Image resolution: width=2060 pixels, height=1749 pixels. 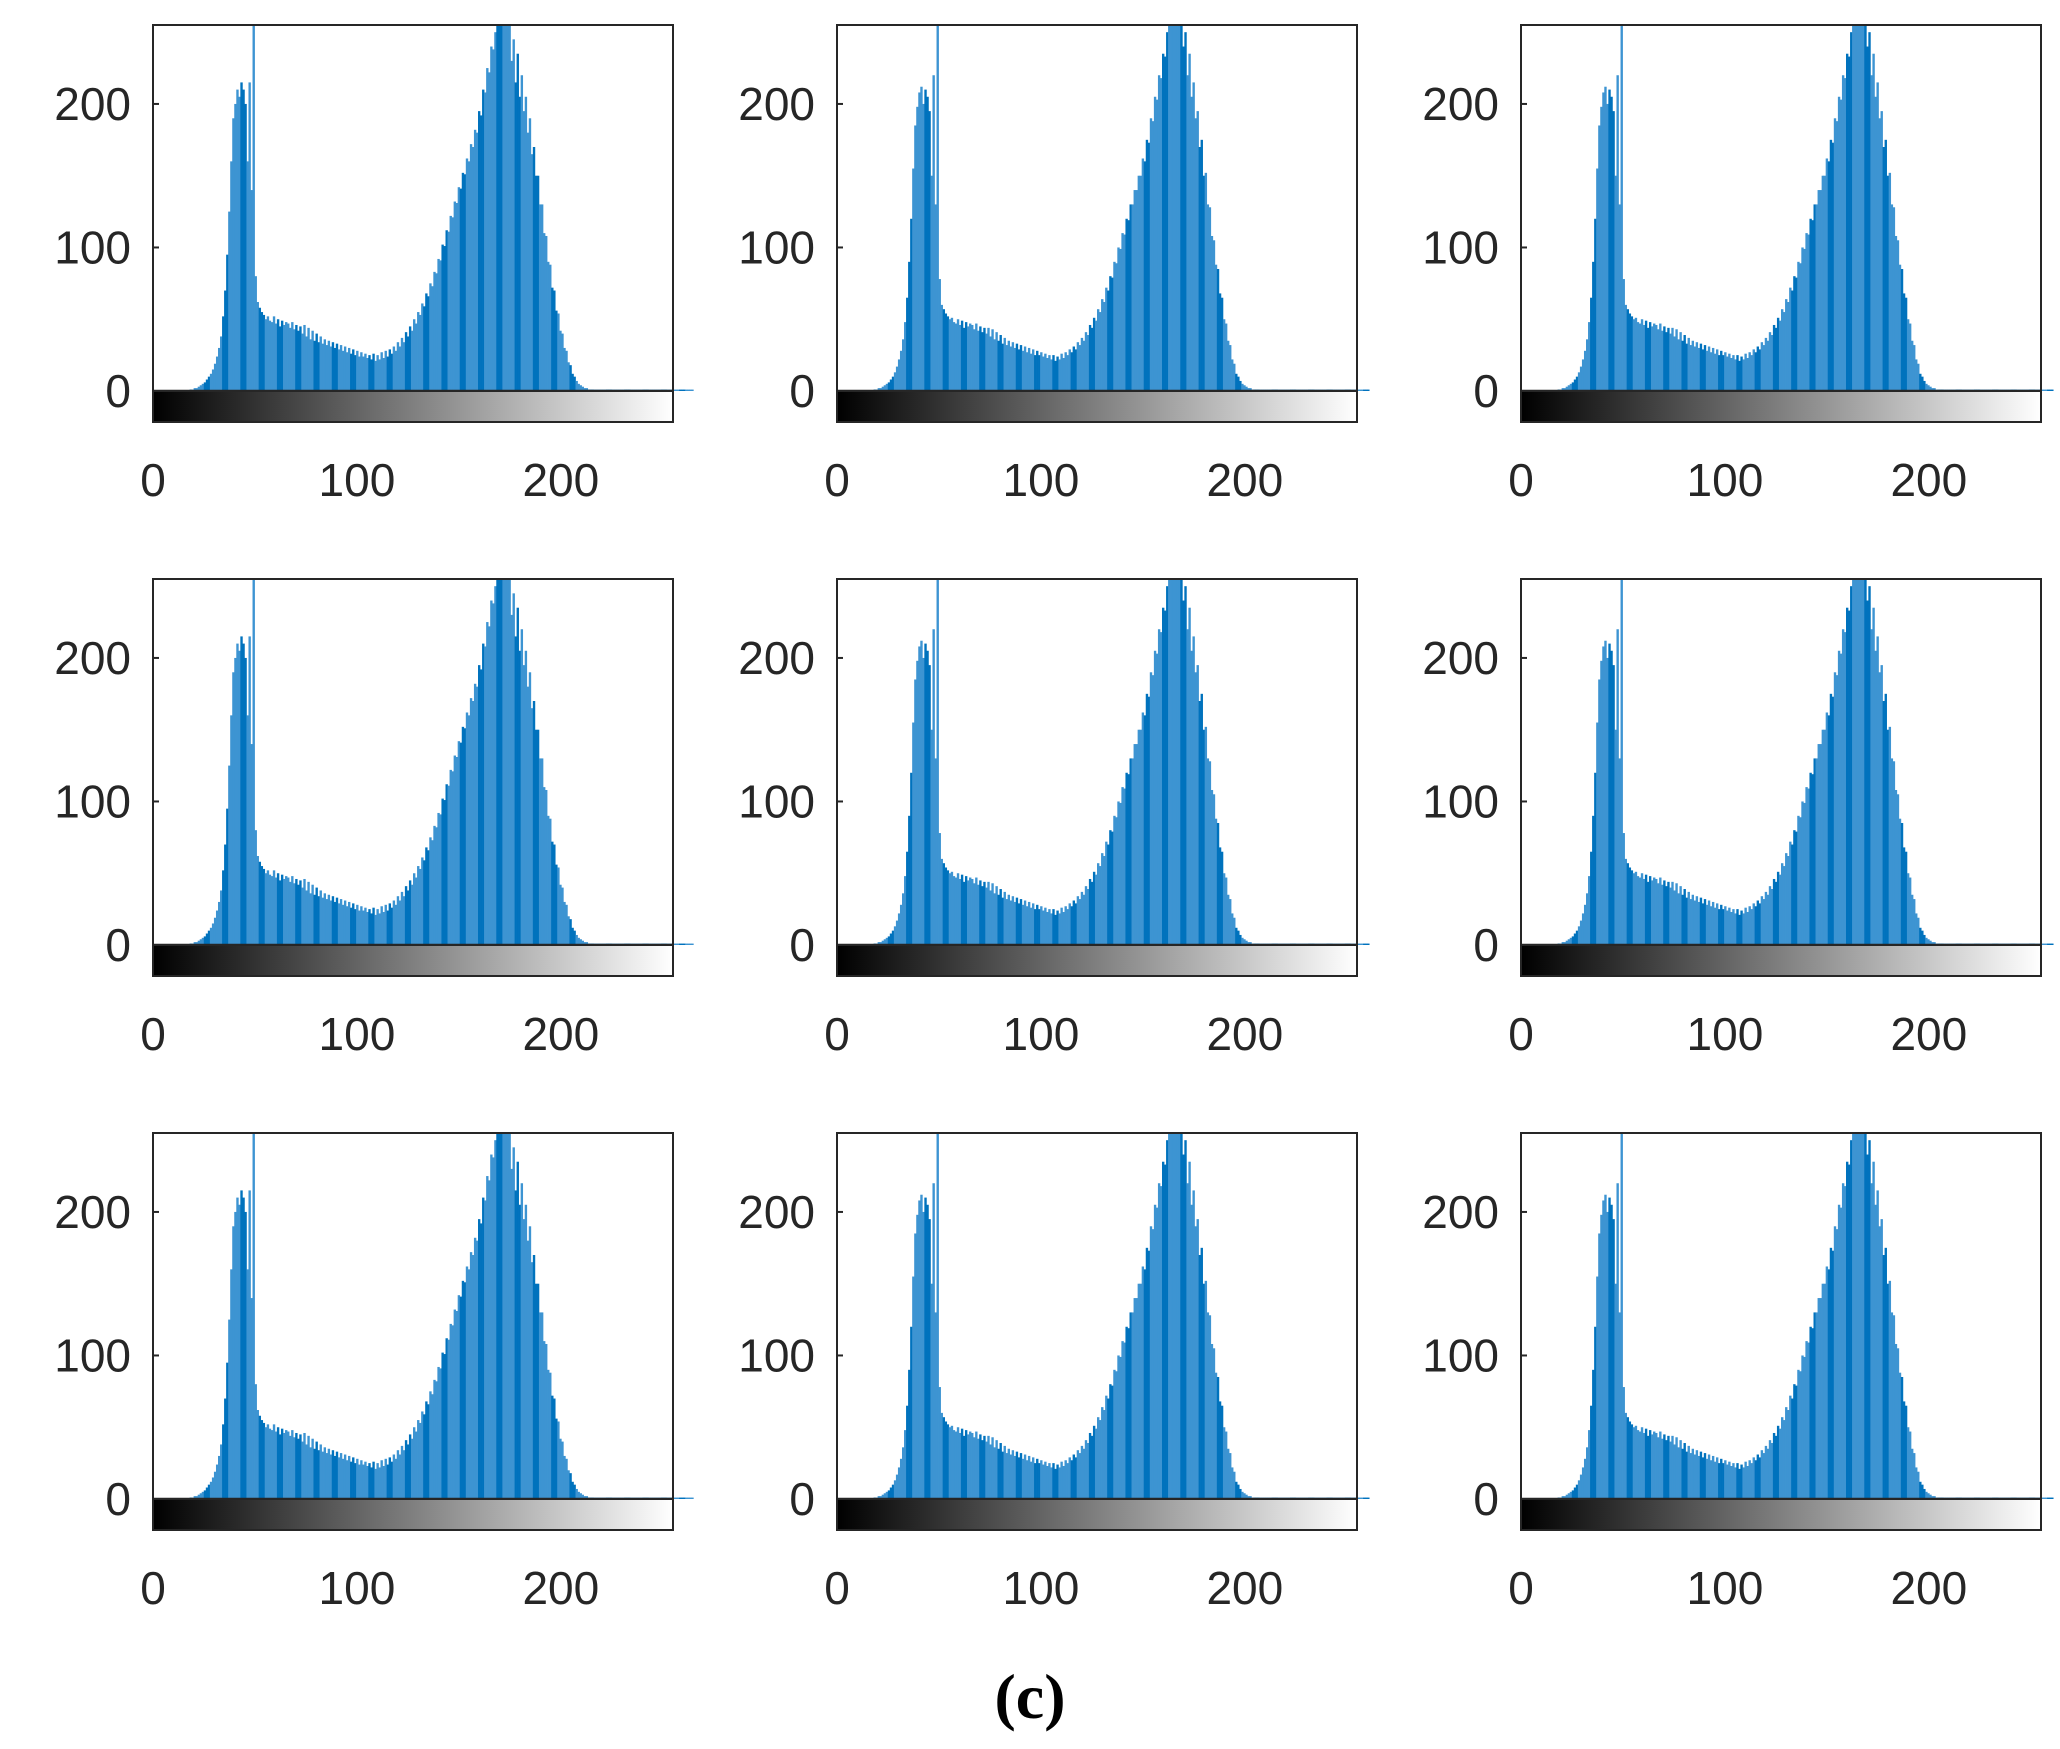 What do you see at coordinates (560, 1588) in the screenshot?
I see `x-tick-label: 200` at bounding box center [560, 1588].